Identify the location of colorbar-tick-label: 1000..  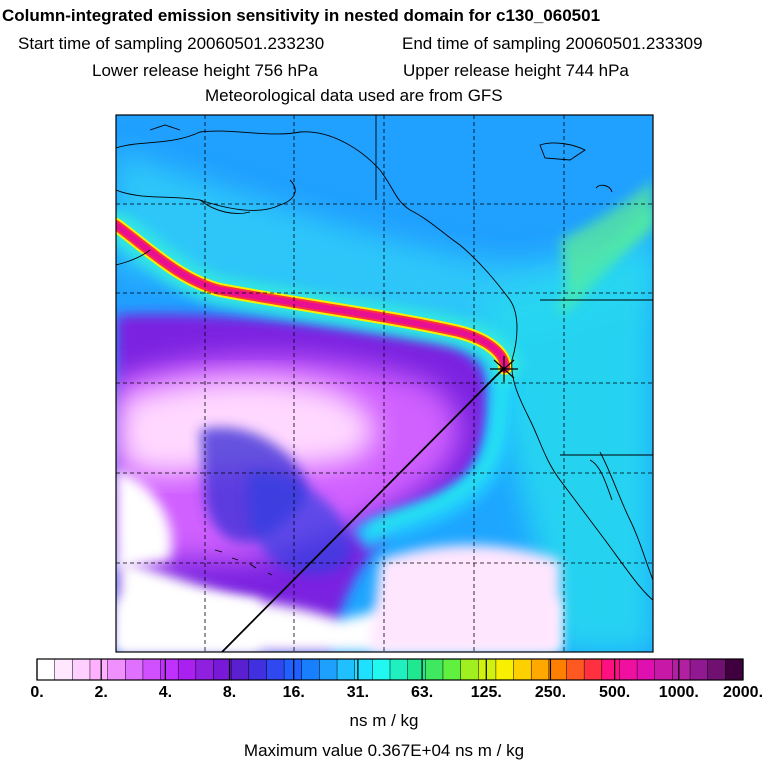
(678, 692).